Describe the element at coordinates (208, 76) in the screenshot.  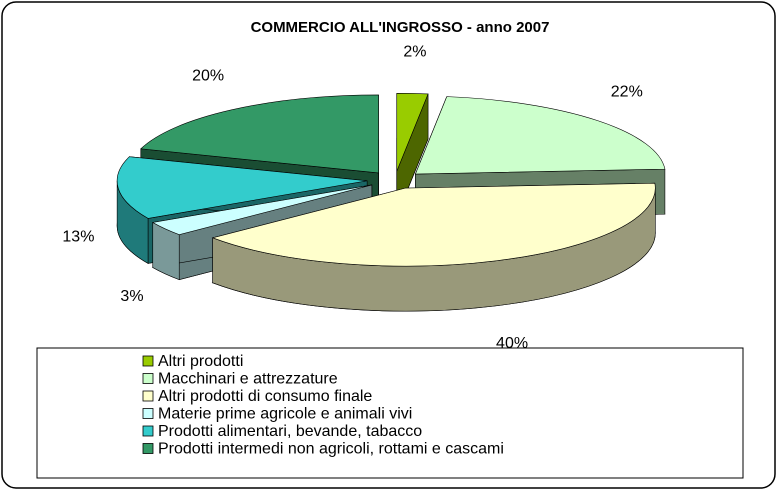
I see `data-label: 20%` at that location.